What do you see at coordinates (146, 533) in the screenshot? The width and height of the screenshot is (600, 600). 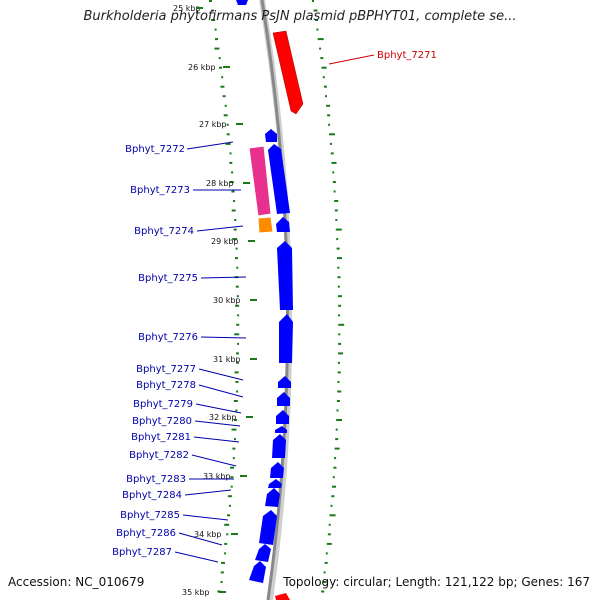 I see `gene-label: Bphyt_7286` at bounding box center [146, 533].